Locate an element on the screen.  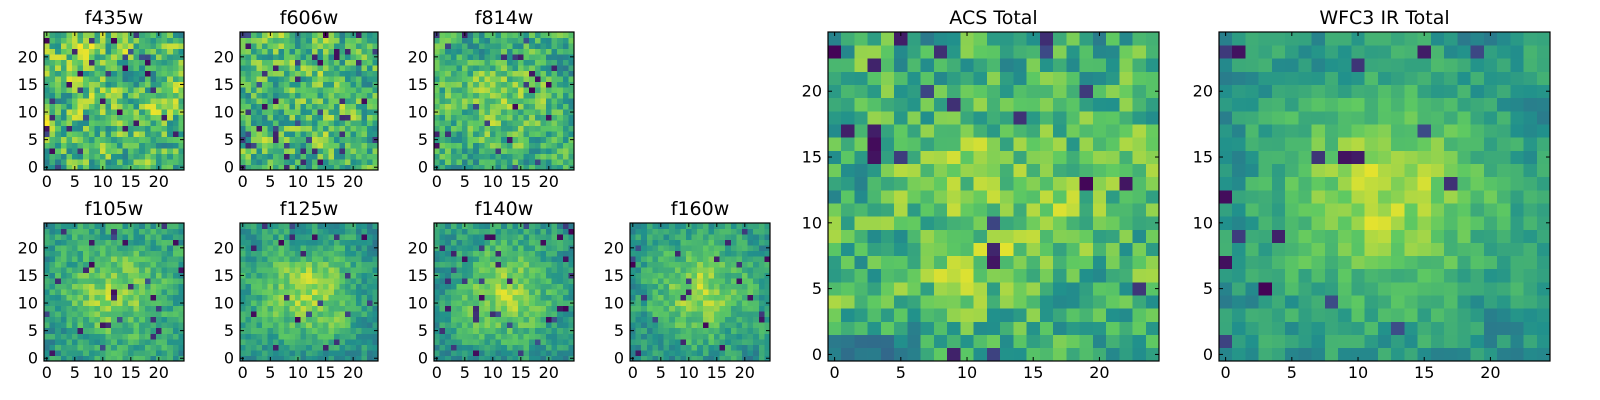
axes-frame is located at coordinates (309, 292).